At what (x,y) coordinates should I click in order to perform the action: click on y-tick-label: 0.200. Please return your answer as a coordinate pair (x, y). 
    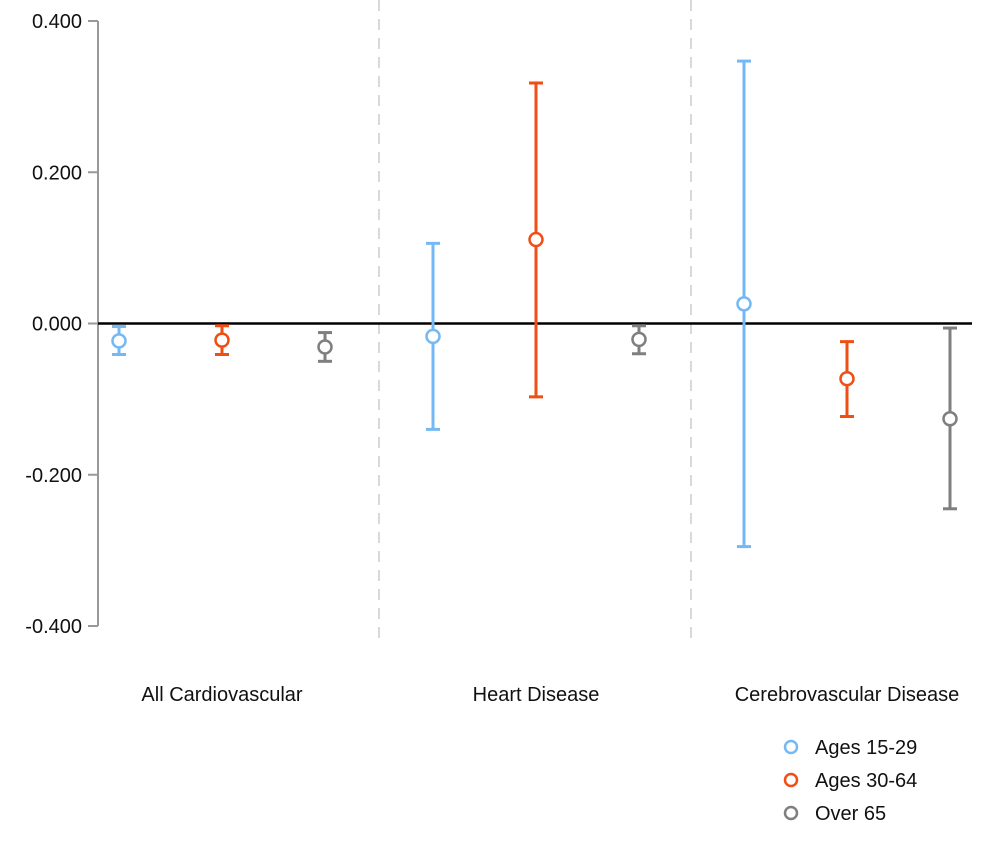
    Looking at the image, I should click on (57, 173).